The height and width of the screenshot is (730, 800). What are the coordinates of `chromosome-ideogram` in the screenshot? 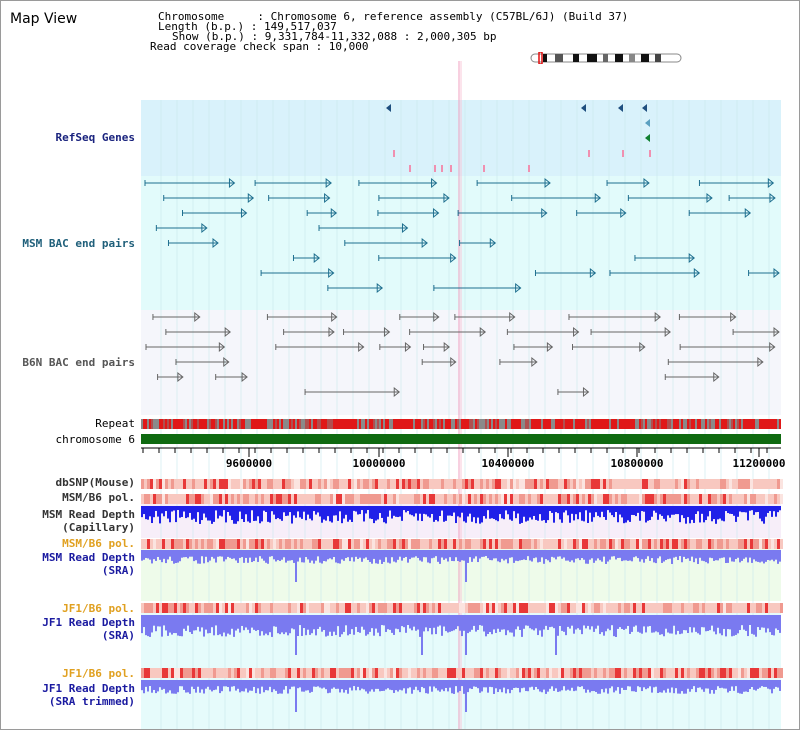 It's located at (607, 58).